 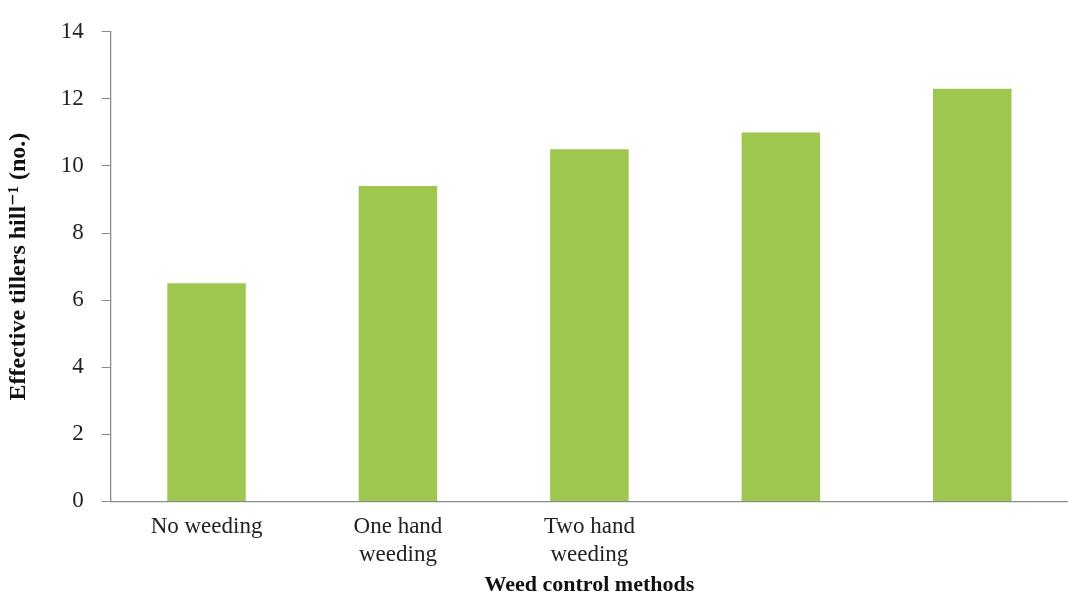 I want to click on y-tick-label: 2, so click(x=78, y=433).